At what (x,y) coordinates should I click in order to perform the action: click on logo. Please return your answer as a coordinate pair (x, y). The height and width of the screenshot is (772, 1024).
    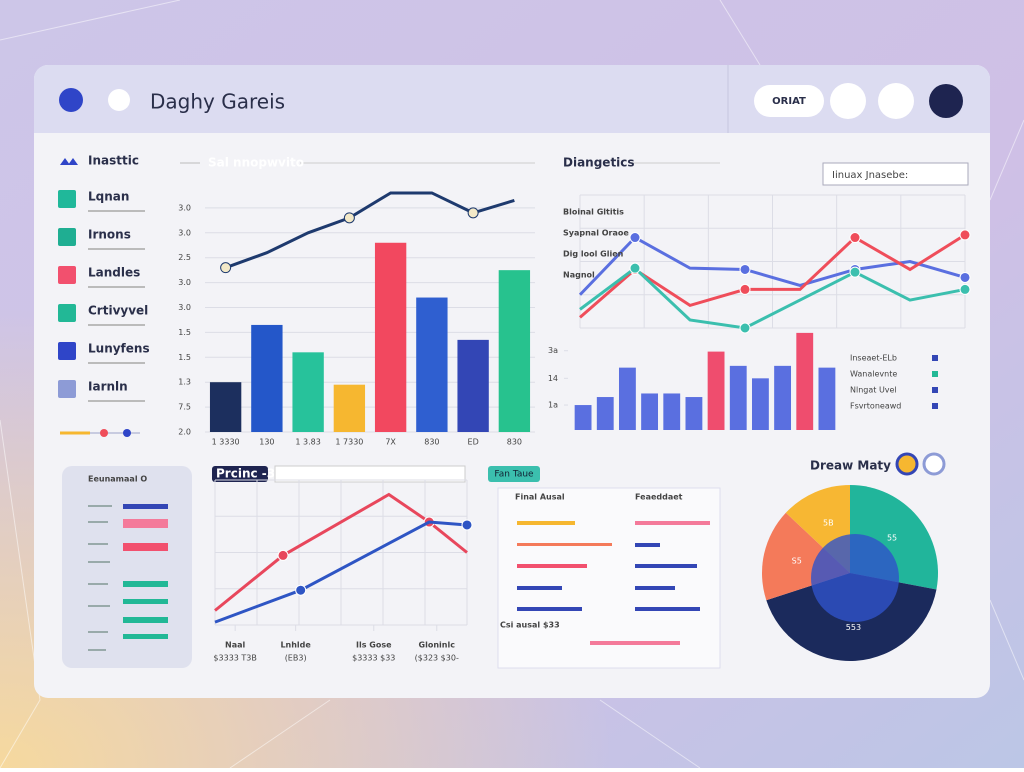
    Looking at the image, I should click on (71, 100).